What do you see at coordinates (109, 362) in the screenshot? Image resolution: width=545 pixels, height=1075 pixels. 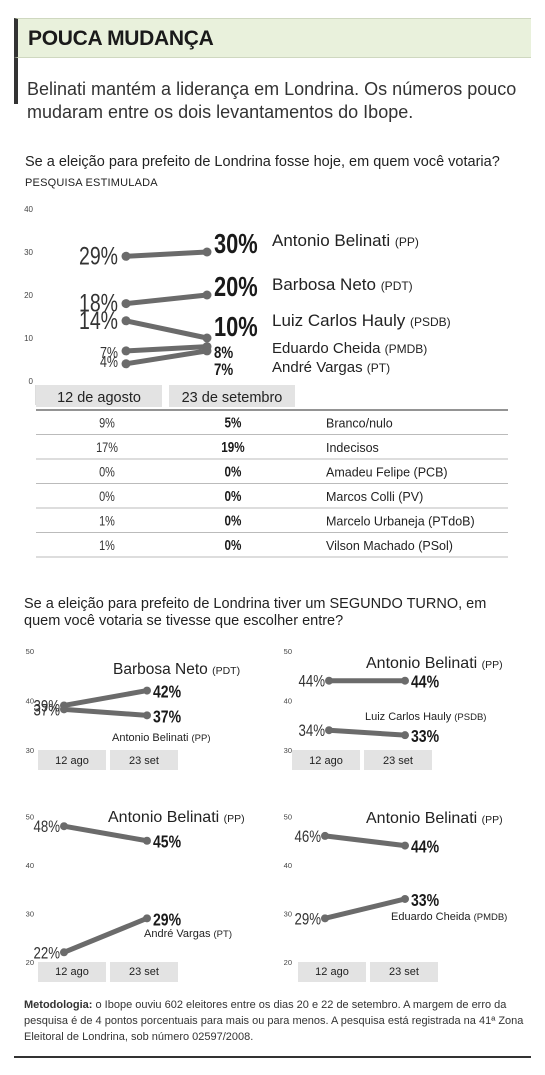 I see `data-label-start: 4%` at bounding box center [109, 362].